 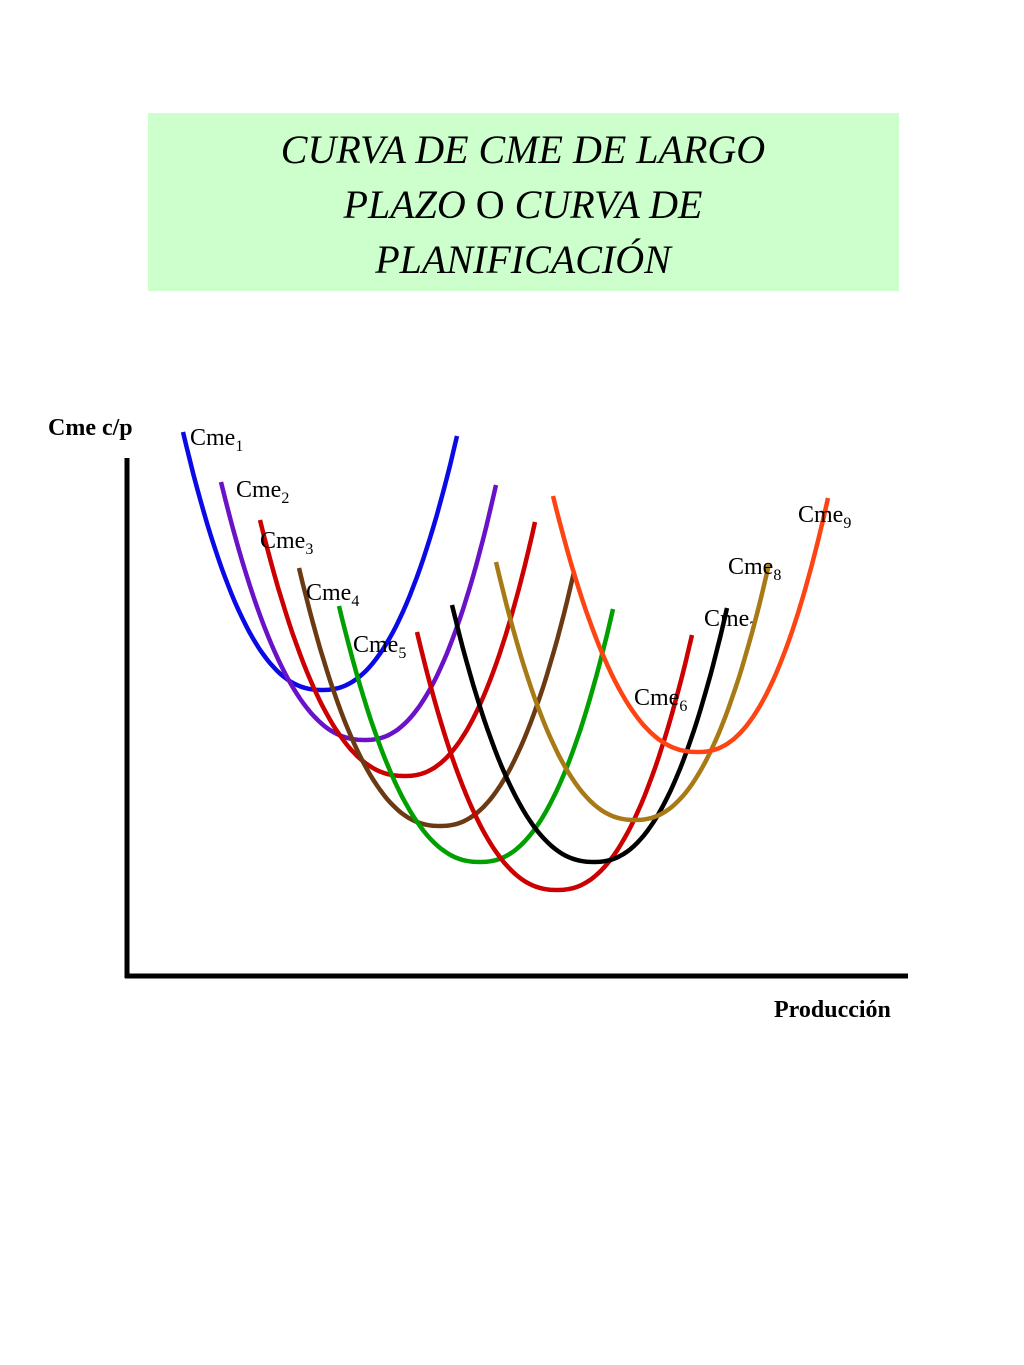 I want to click on title-line: PLANIFICACIÓN, so click(x=523, y=259).